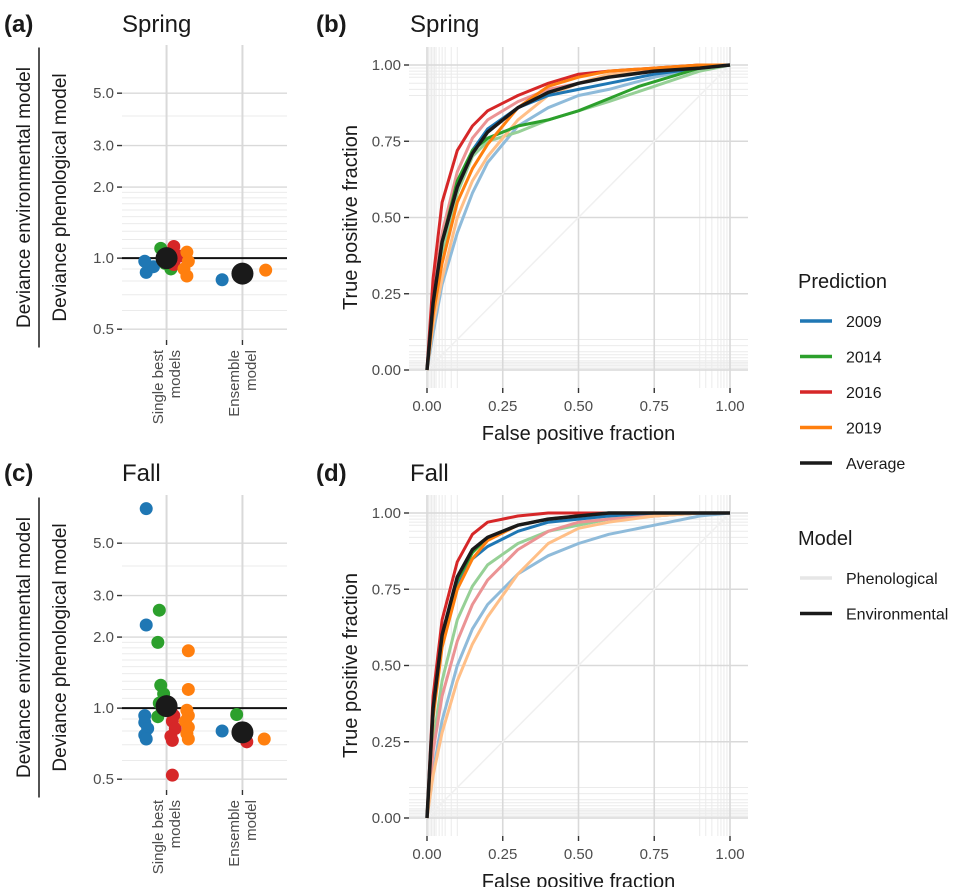 This screenshot has height=887, width=963. Describe the element at coordinates (864, 429) in the screenshot. I see `legend-label: 2019` at that location.